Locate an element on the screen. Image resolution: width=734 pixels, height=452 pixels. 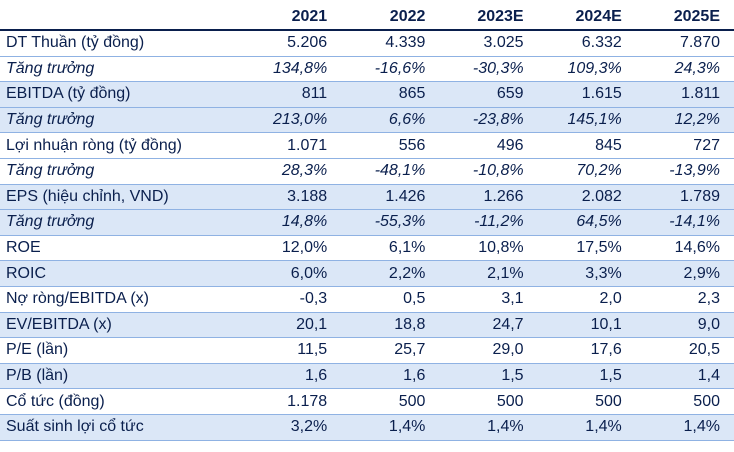
row-label: EBITDA (tỷ đồng) is located at coordinates (122, 94).